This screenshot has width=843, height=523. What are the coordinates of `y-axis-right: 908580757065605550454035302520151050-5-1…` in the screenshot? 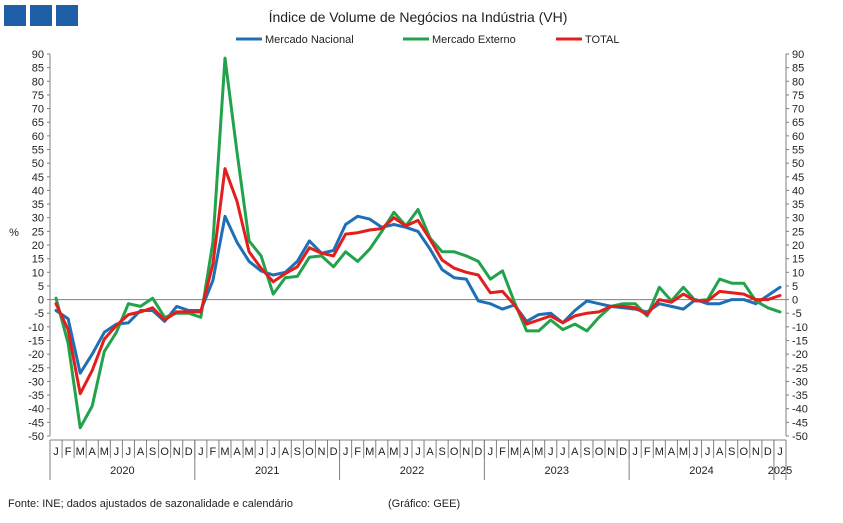 It's located at (796, 246).